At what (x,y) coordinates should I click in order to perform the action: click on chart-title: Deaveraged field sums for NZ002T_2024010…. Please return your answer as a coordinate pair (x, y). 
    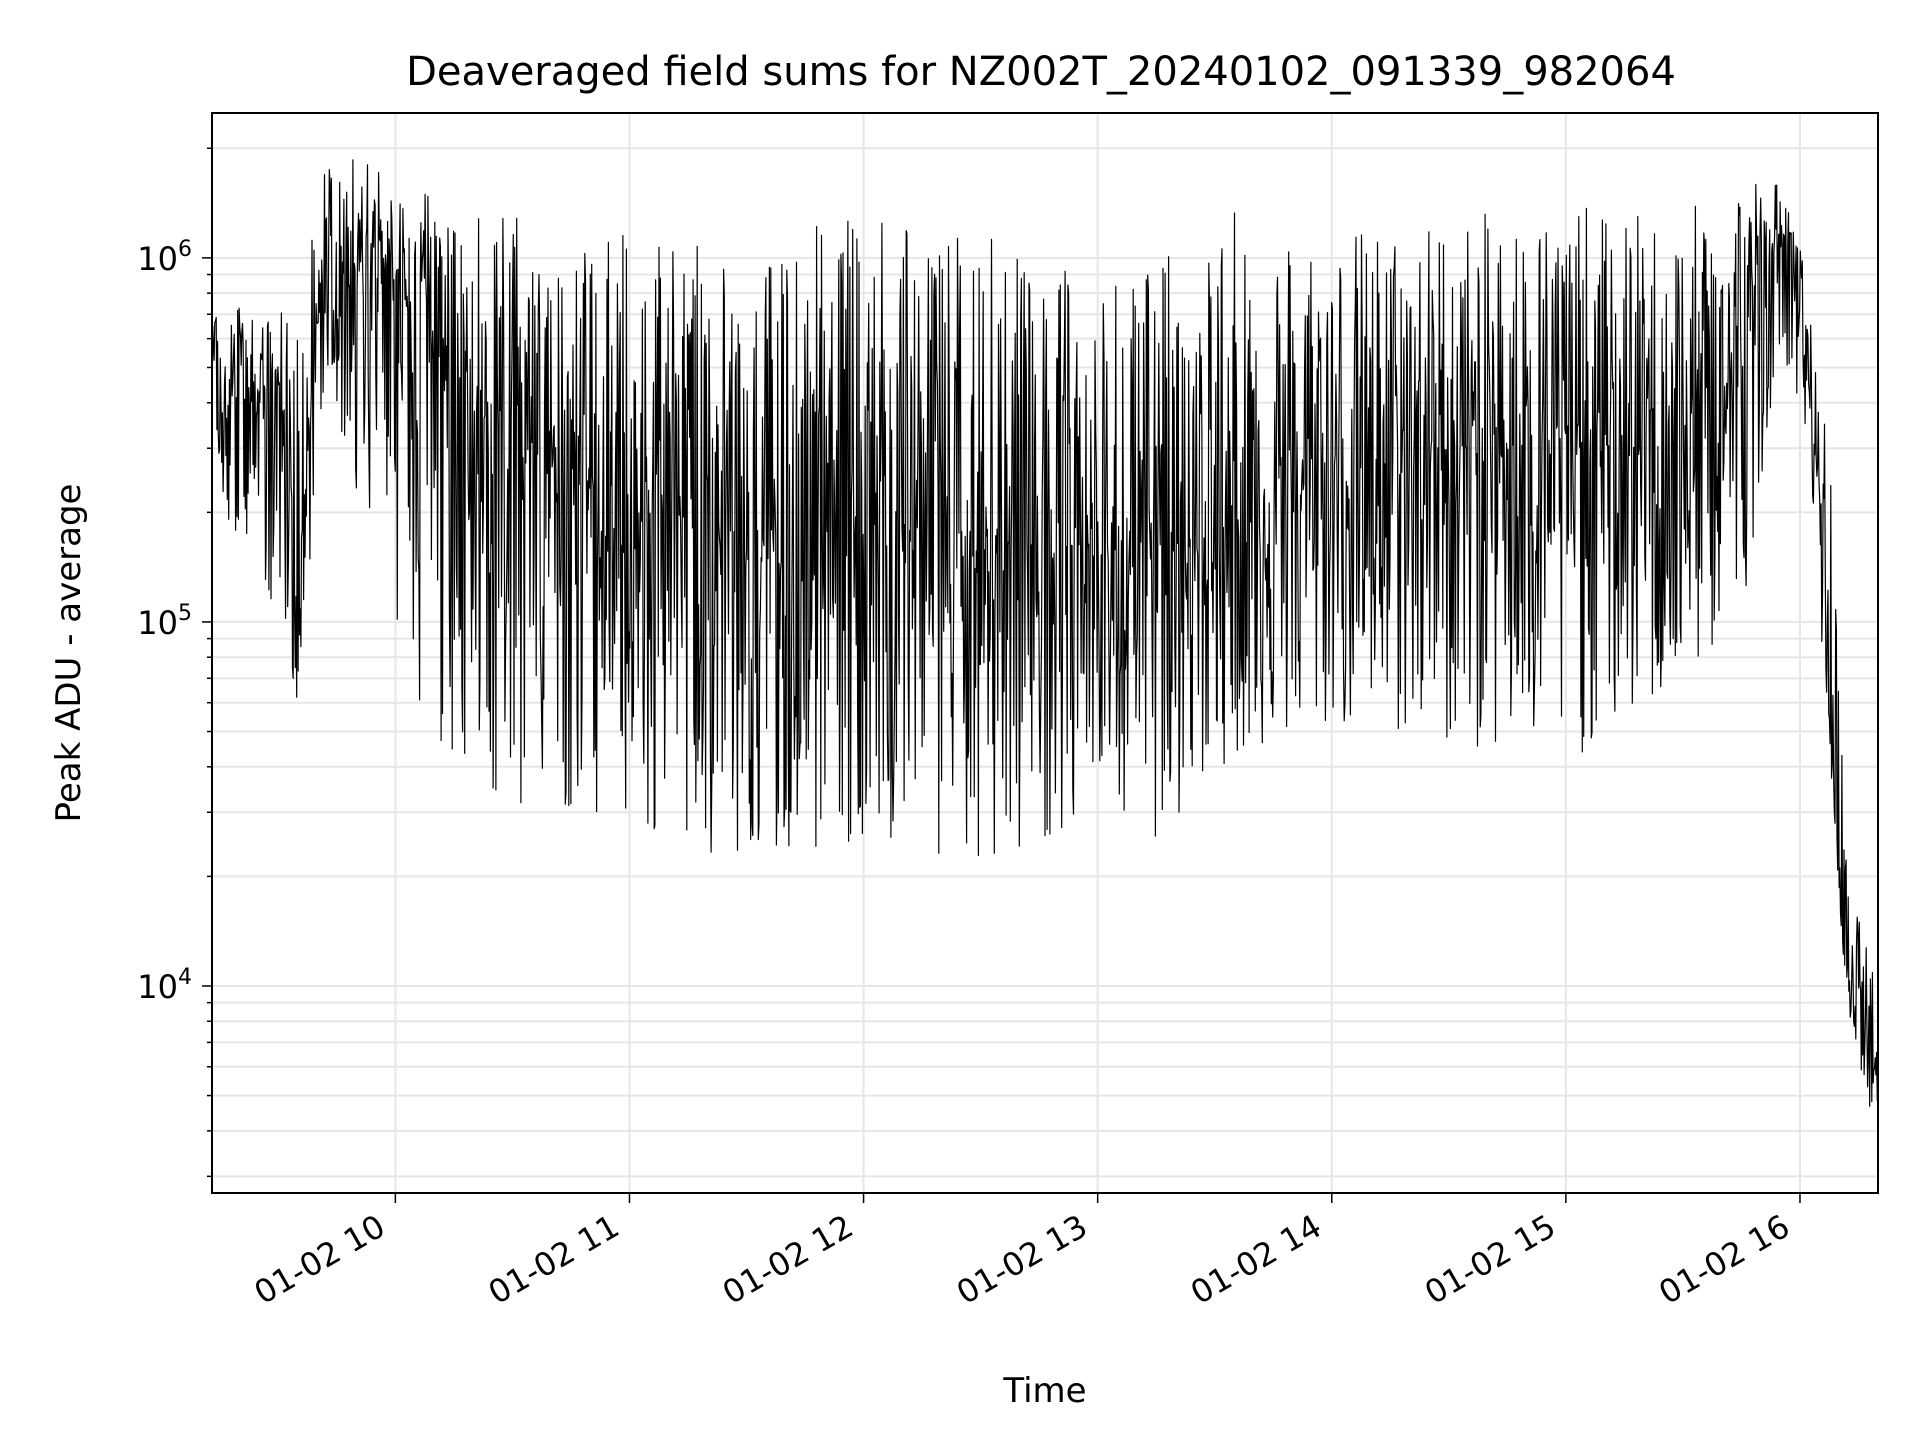
    Looking at the image, I should click on (1041, 72).